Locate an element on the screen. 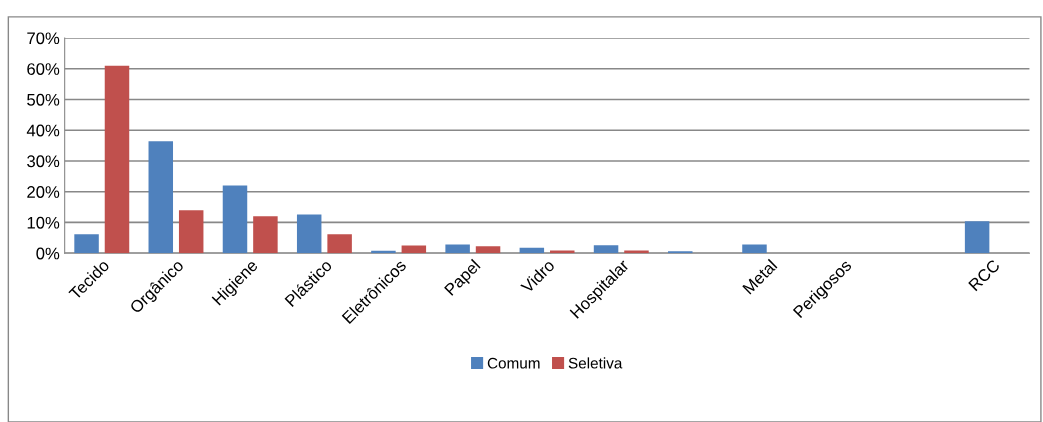 Image resolution: width=1043 pixels, height=422 pixels. legend-label: Seletiva is located at coordinates (595, 363).